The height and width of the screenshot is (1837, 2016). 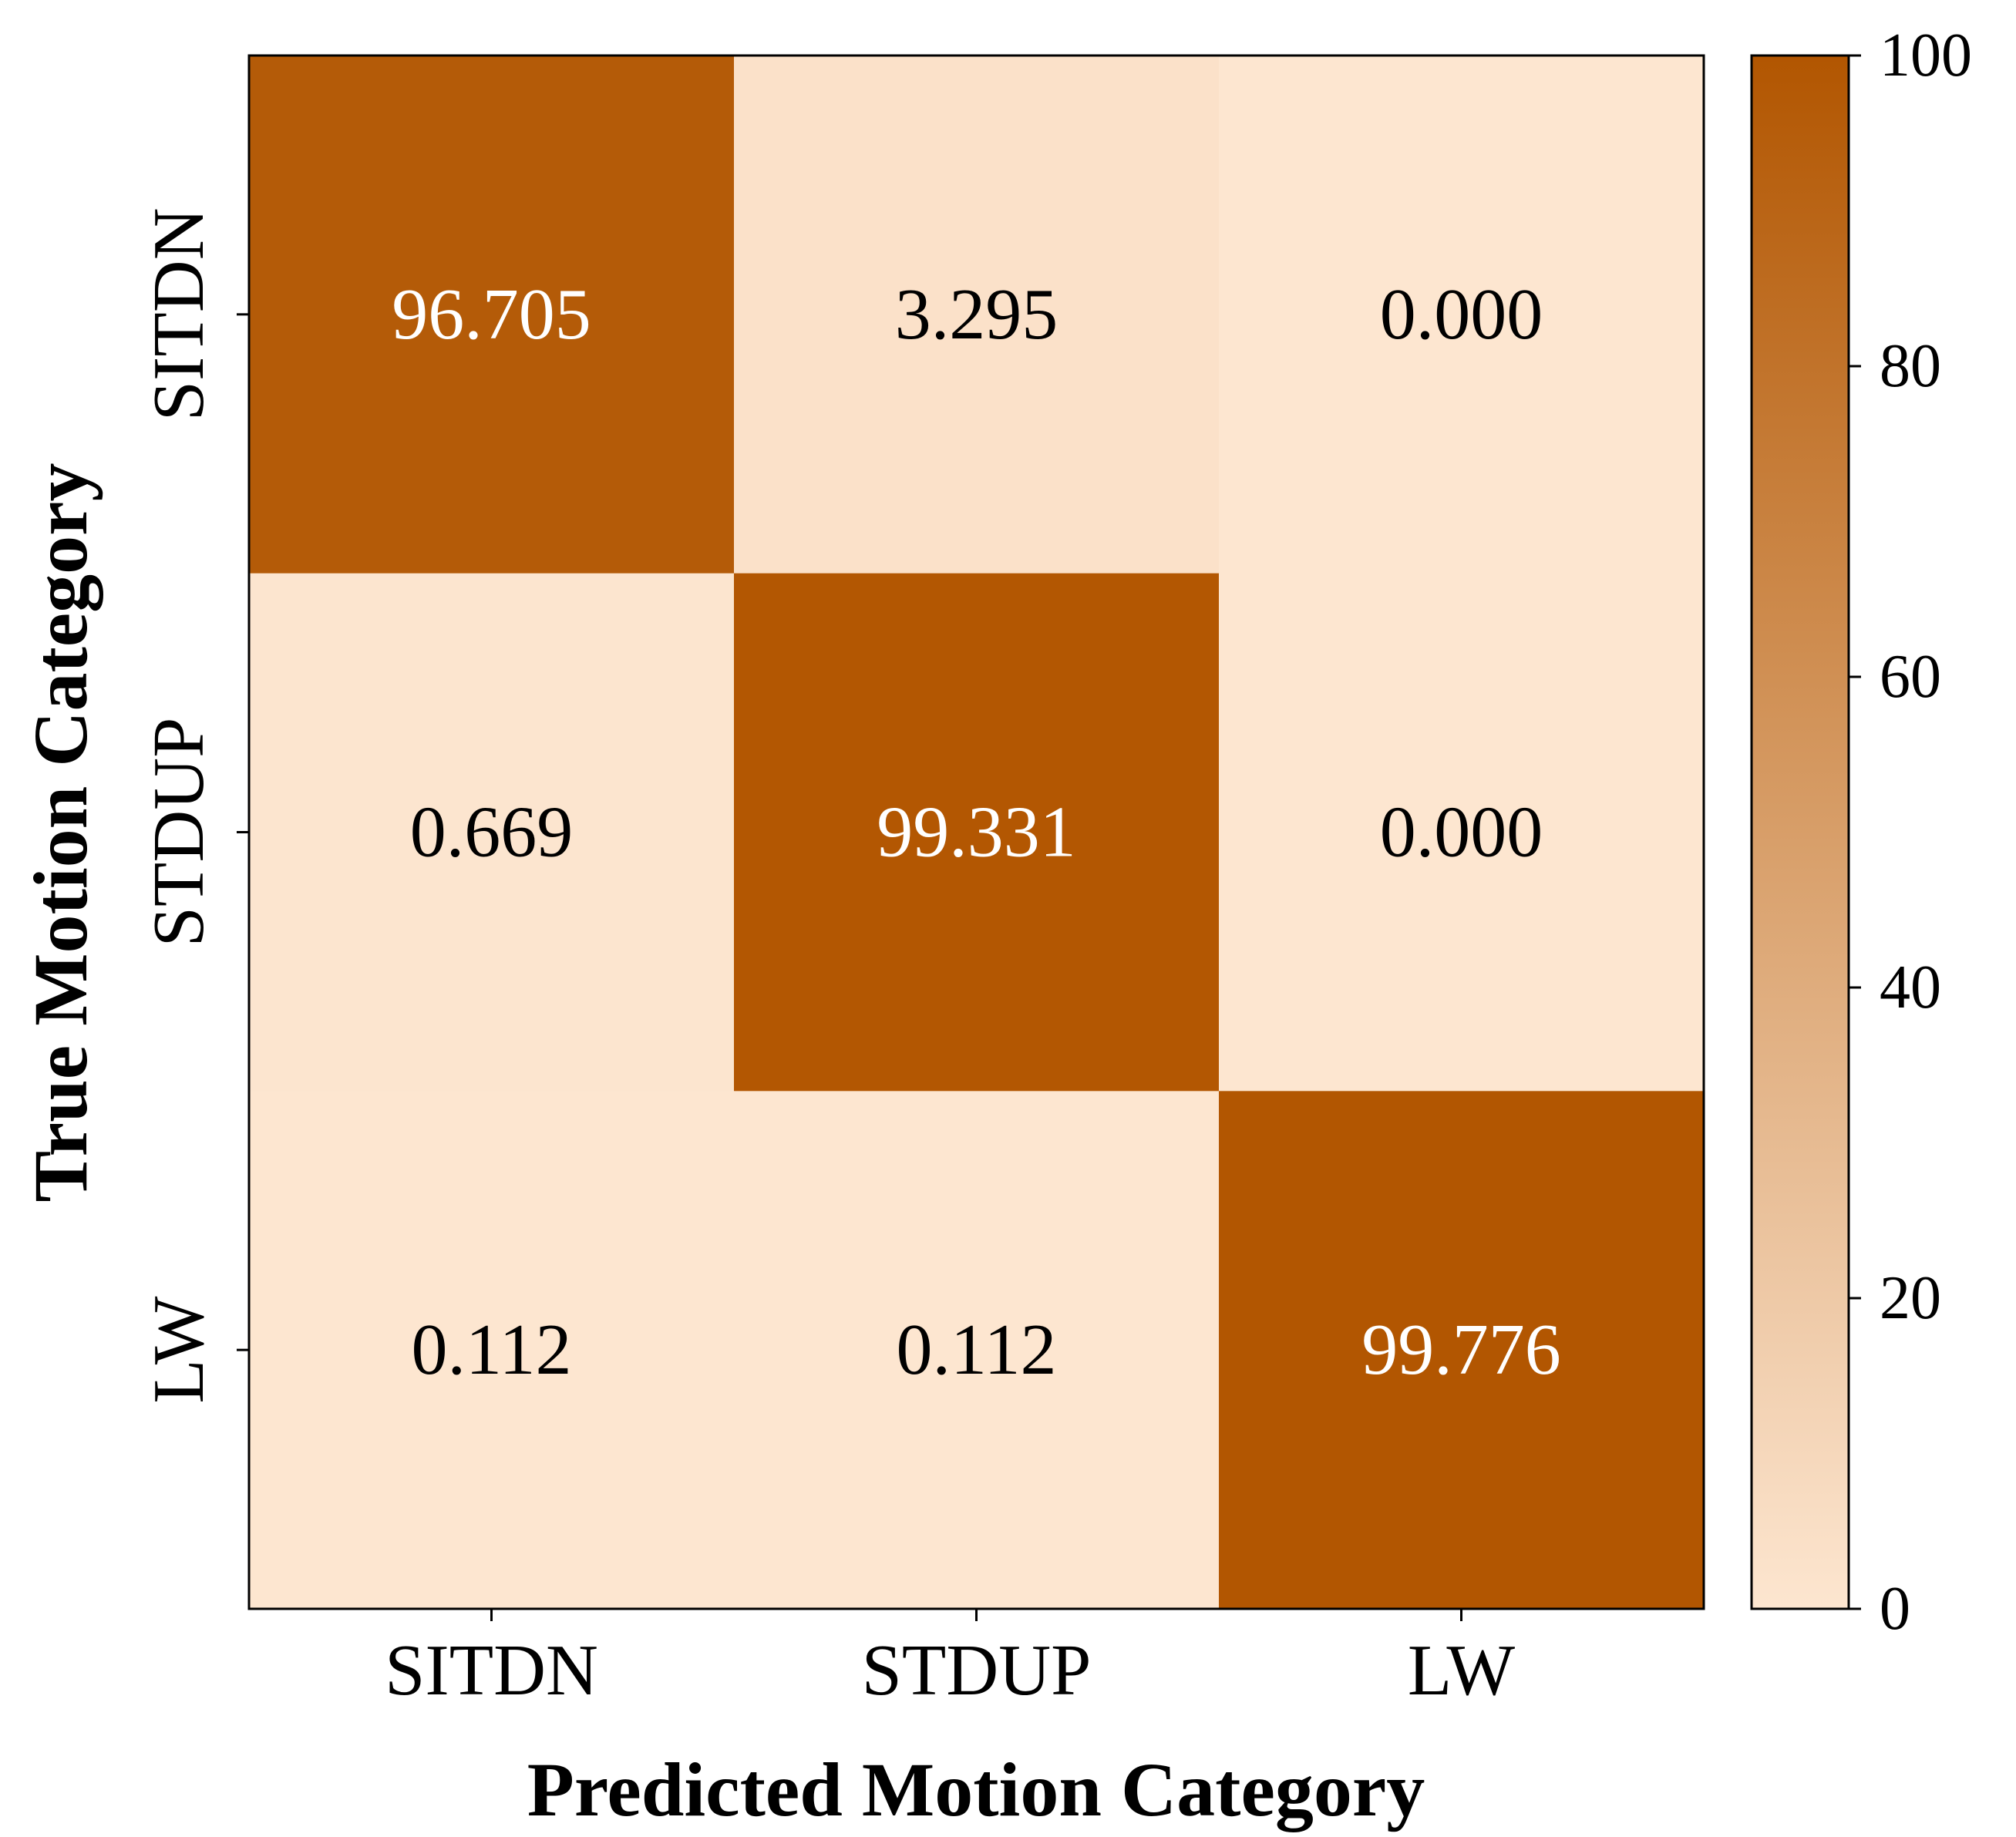 I want to click on colorbar-gradient, so click(x=1800, y=832).